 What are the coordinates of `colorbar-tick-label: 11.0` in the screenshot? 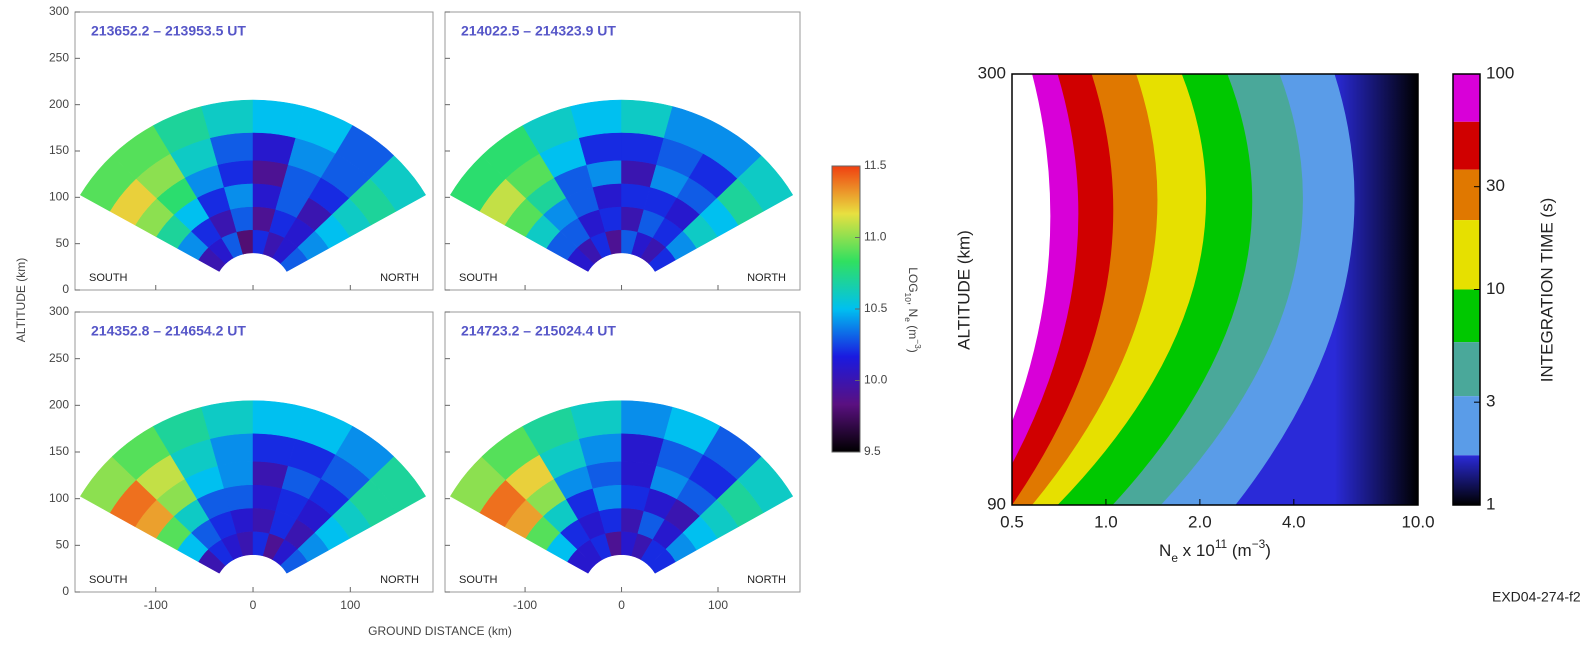 It's located at (875, 237).